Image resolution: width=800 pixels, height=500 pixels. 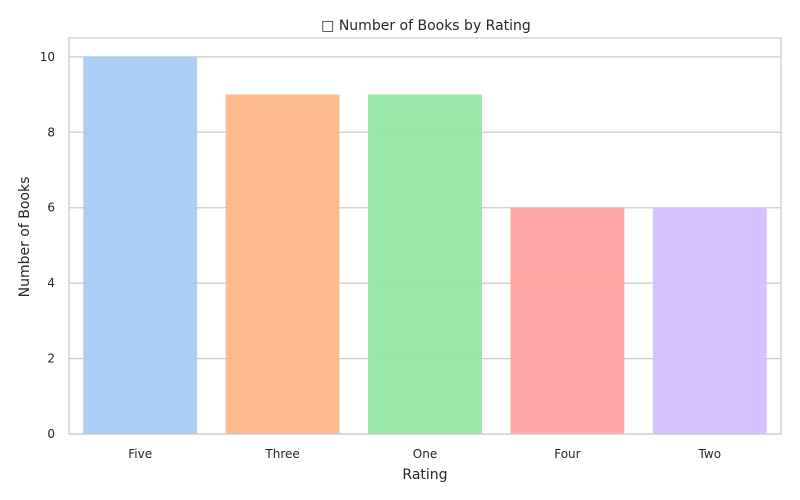 What do you see at coordinates (281, 454) in the screenshot?
I see `x-tick-label: Three` at bounding box center [281, 454].